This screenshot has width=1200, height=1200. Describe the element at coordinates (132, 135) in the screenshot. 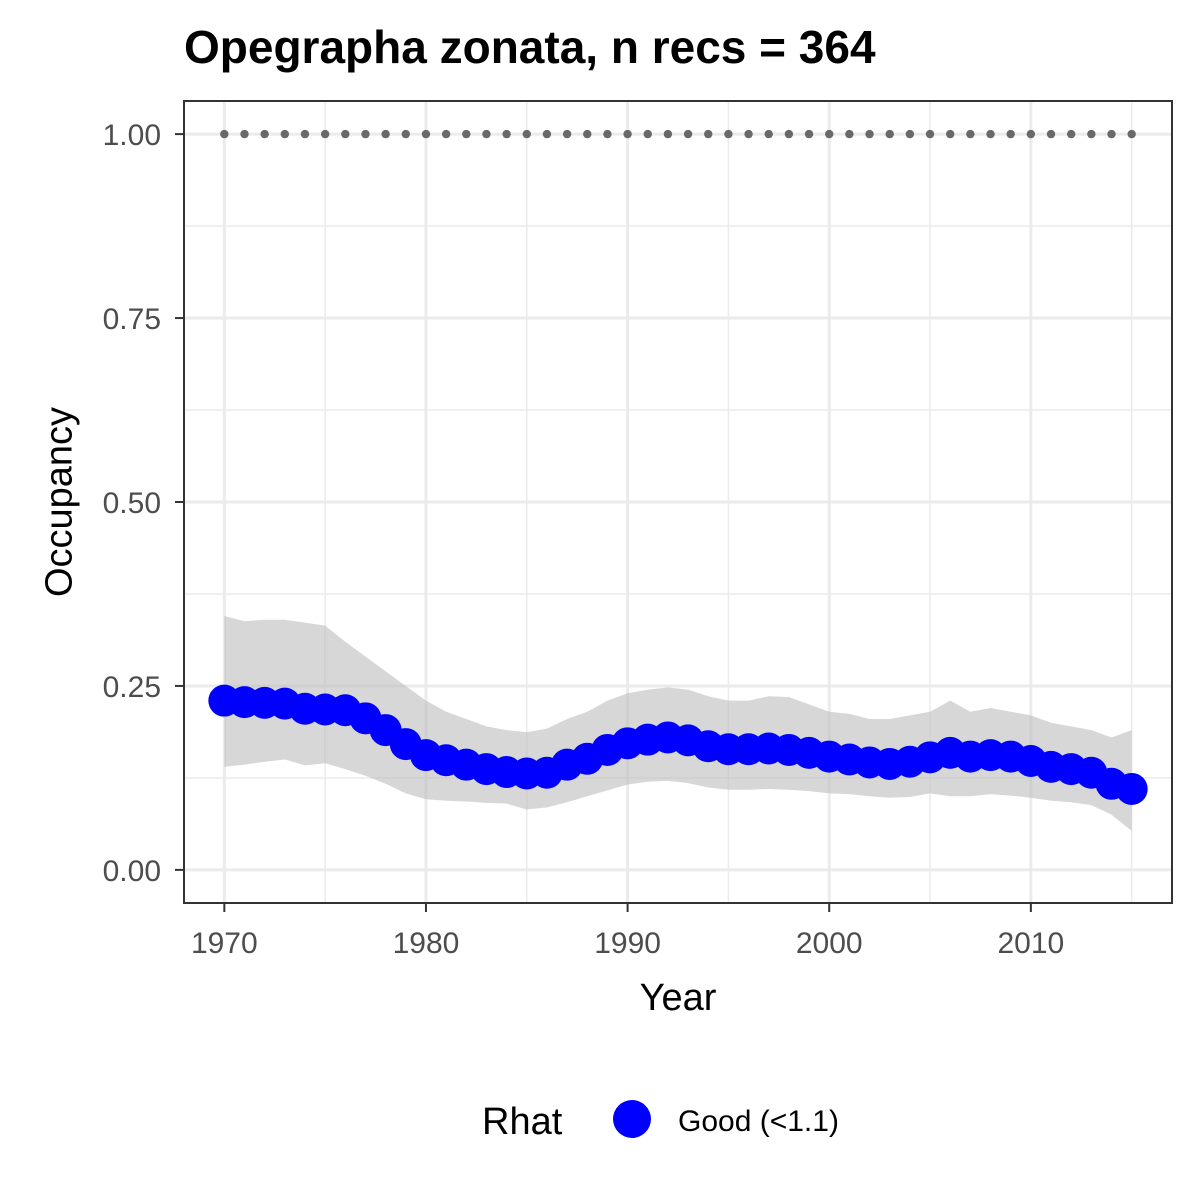

I see `y-tick-label: 1.00` at that location.